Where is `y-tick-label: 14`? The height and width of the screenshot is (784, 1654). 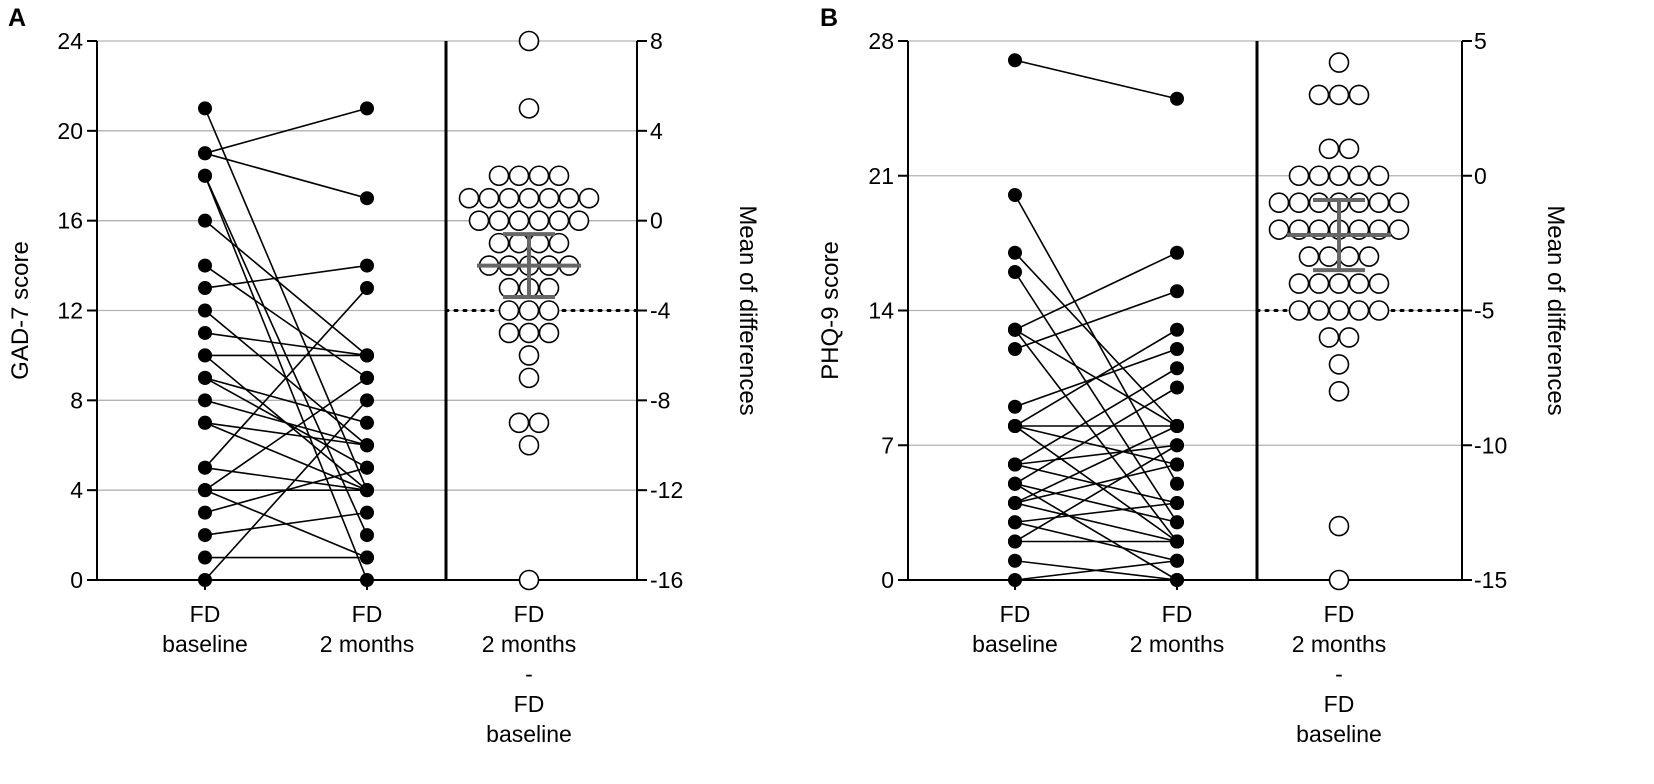 y-tick-label: 14 is located at coordinates (881, 311).